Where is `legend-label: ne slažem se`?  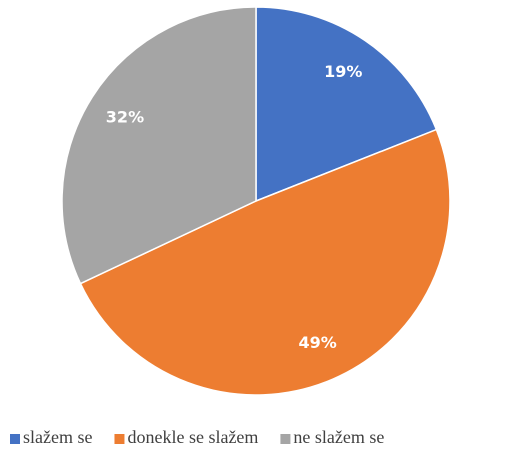 legend-label: ne slažem se is located at coordinates (338, 437).